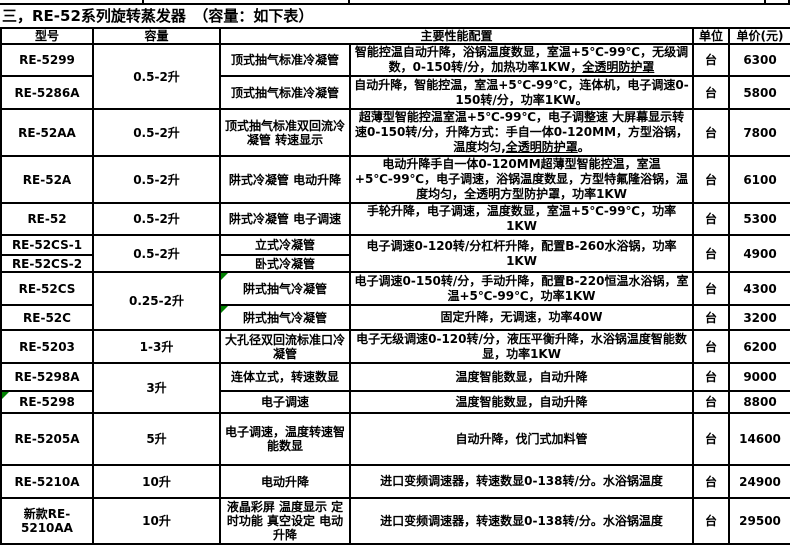  Describe the element at coordinates (47, 317) in the screenshot. I see `model-cell: RE-52C` at that location.